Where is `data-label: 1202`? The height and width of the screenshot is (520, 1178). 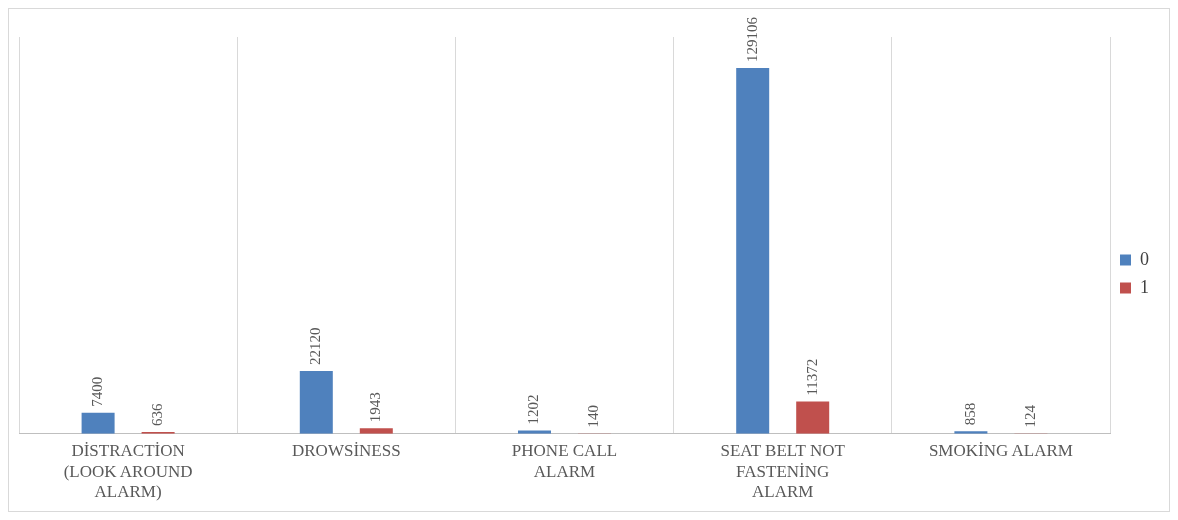 data-label: 1202 is located at coordinates (533, 409).